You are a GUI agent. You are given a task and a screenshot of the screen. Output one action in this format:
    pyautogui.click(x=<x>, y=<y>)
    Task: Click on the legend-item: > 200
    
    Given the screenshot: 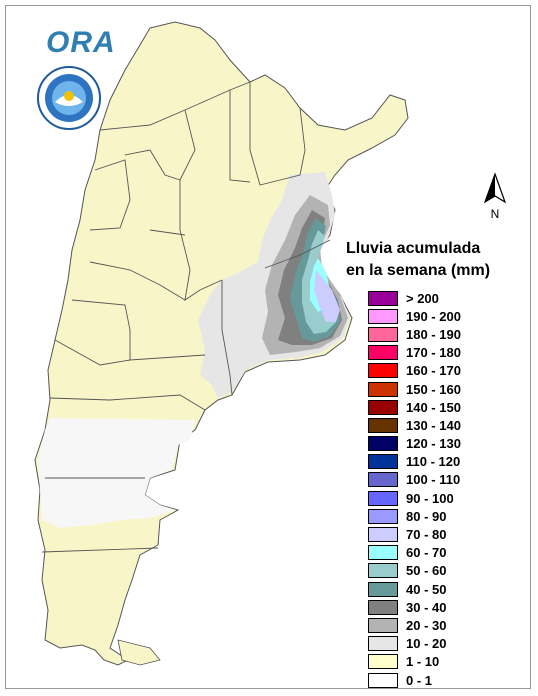 What is the action you would take?
    pyautogui.click(x=414, y=298)
    